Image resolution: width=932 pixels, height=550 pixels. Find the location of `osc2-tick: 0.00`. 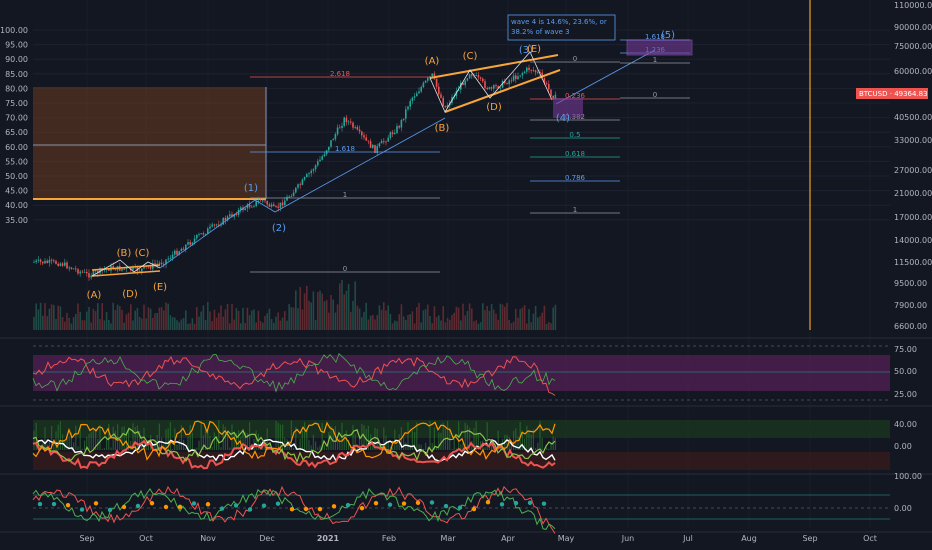

osc2-tick: 0.00 is located at coordinates (903, 446).